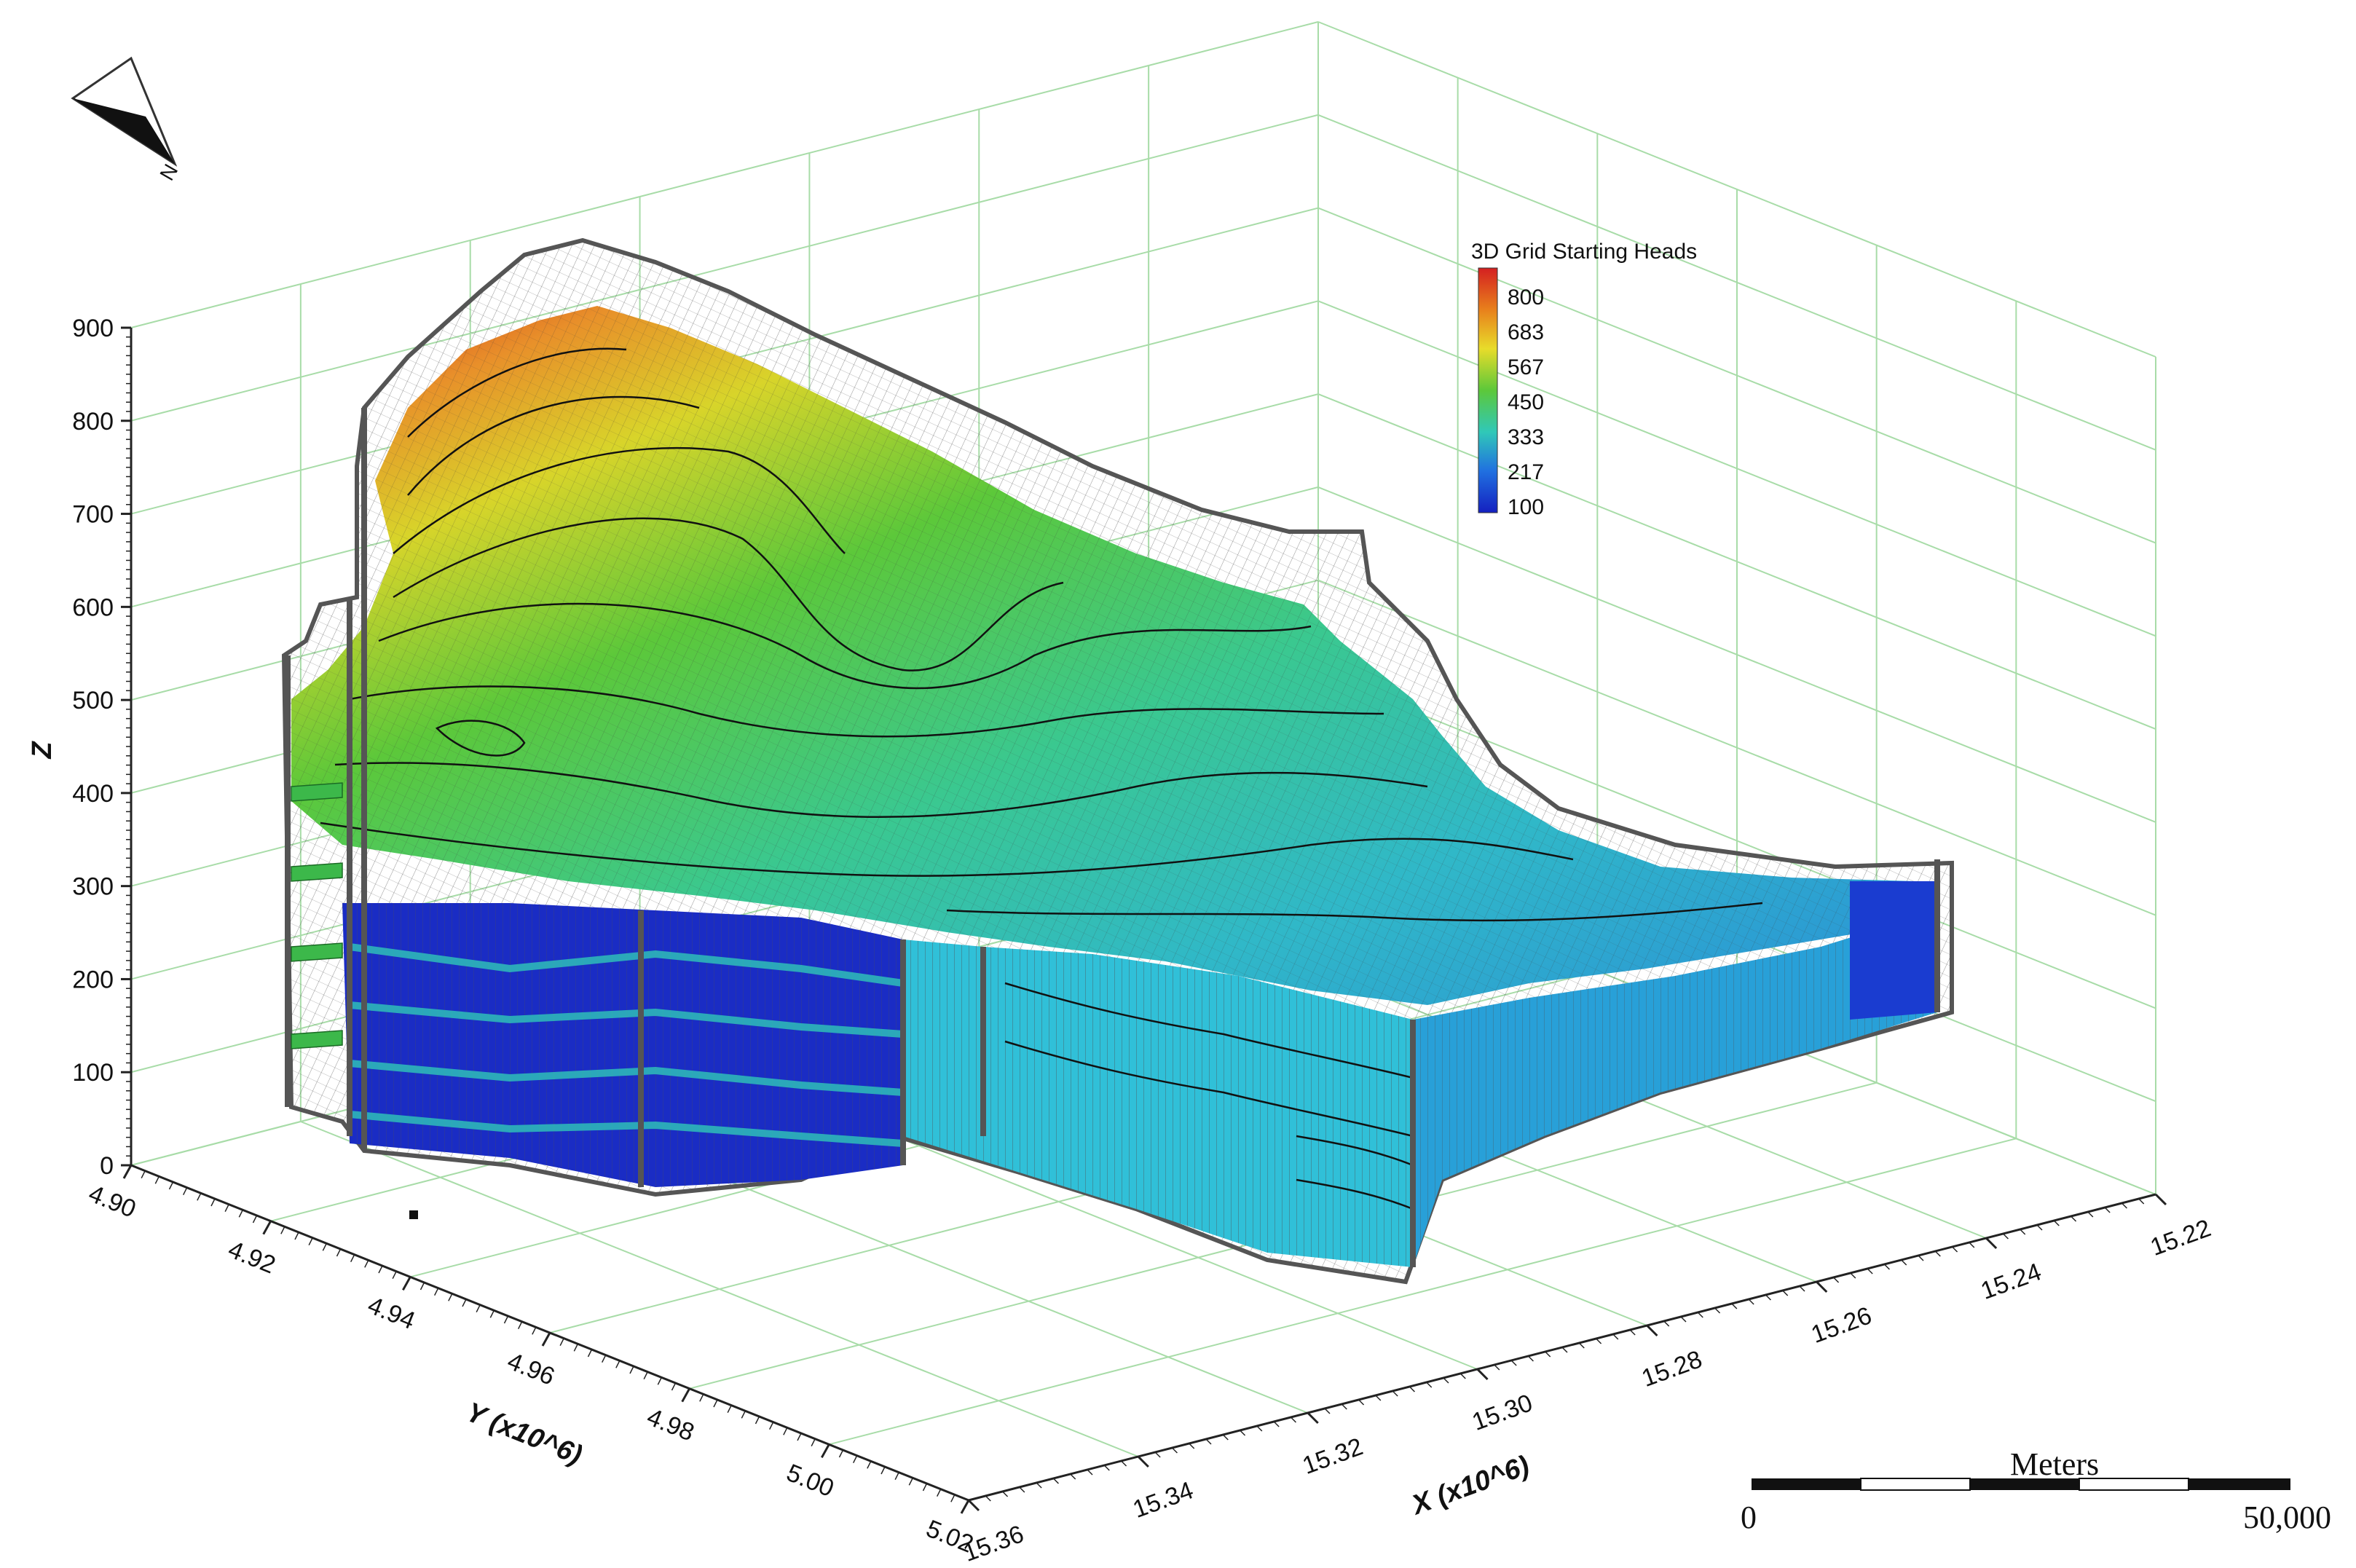 The width and height of the screenshot is (2356, 1568). I want to click on y-tick-label: 4.98, so click(671, 1424).